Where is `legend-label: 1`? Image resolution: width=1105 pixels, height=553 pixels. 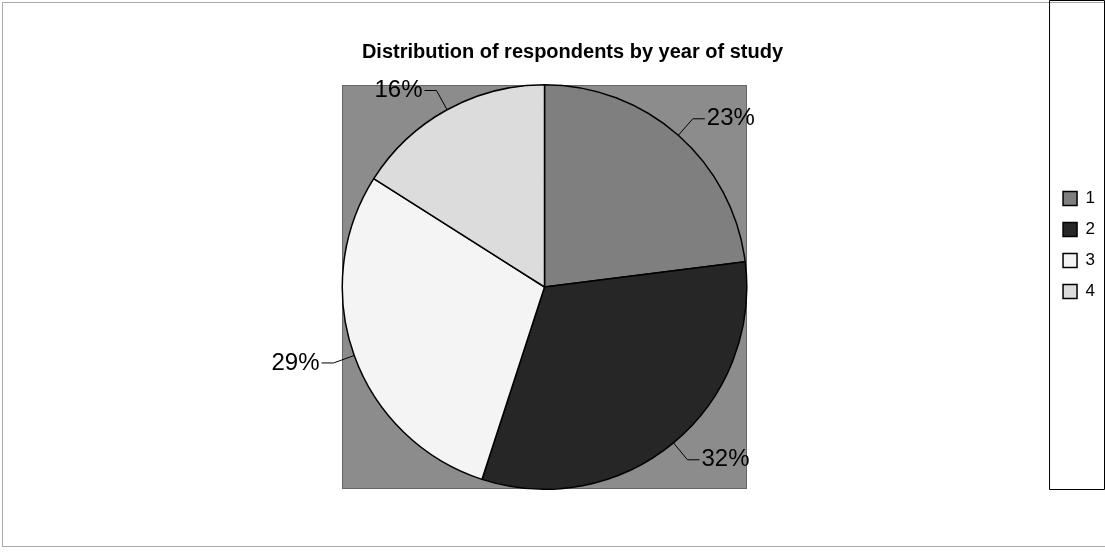
legend-label: 1 is located at coordinates (1090, 198).